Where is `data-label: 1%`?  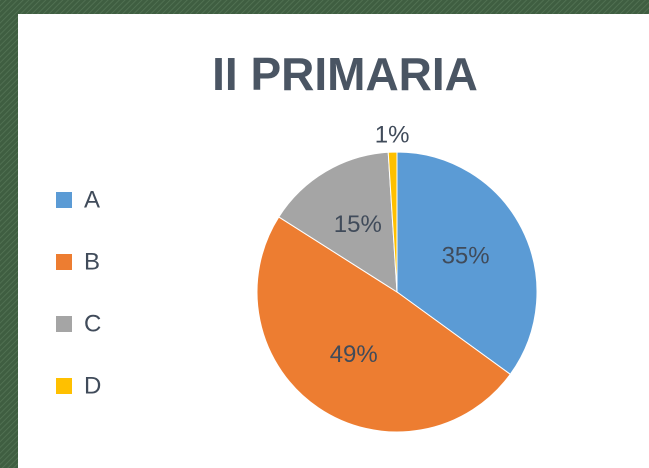 data-label: 1% is located at coordinates (392, 134).